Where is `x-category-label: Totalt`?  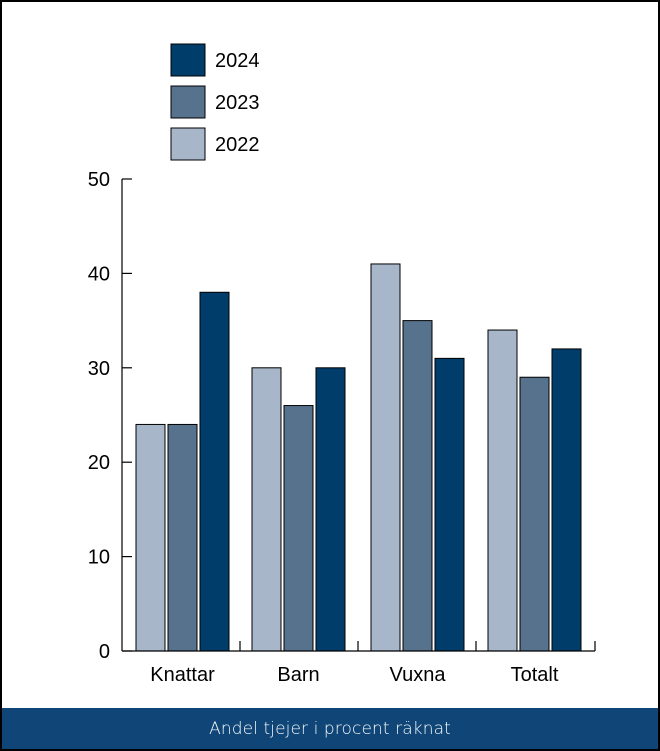 x-category-label: Totalt is located at coordinates (535, 675).